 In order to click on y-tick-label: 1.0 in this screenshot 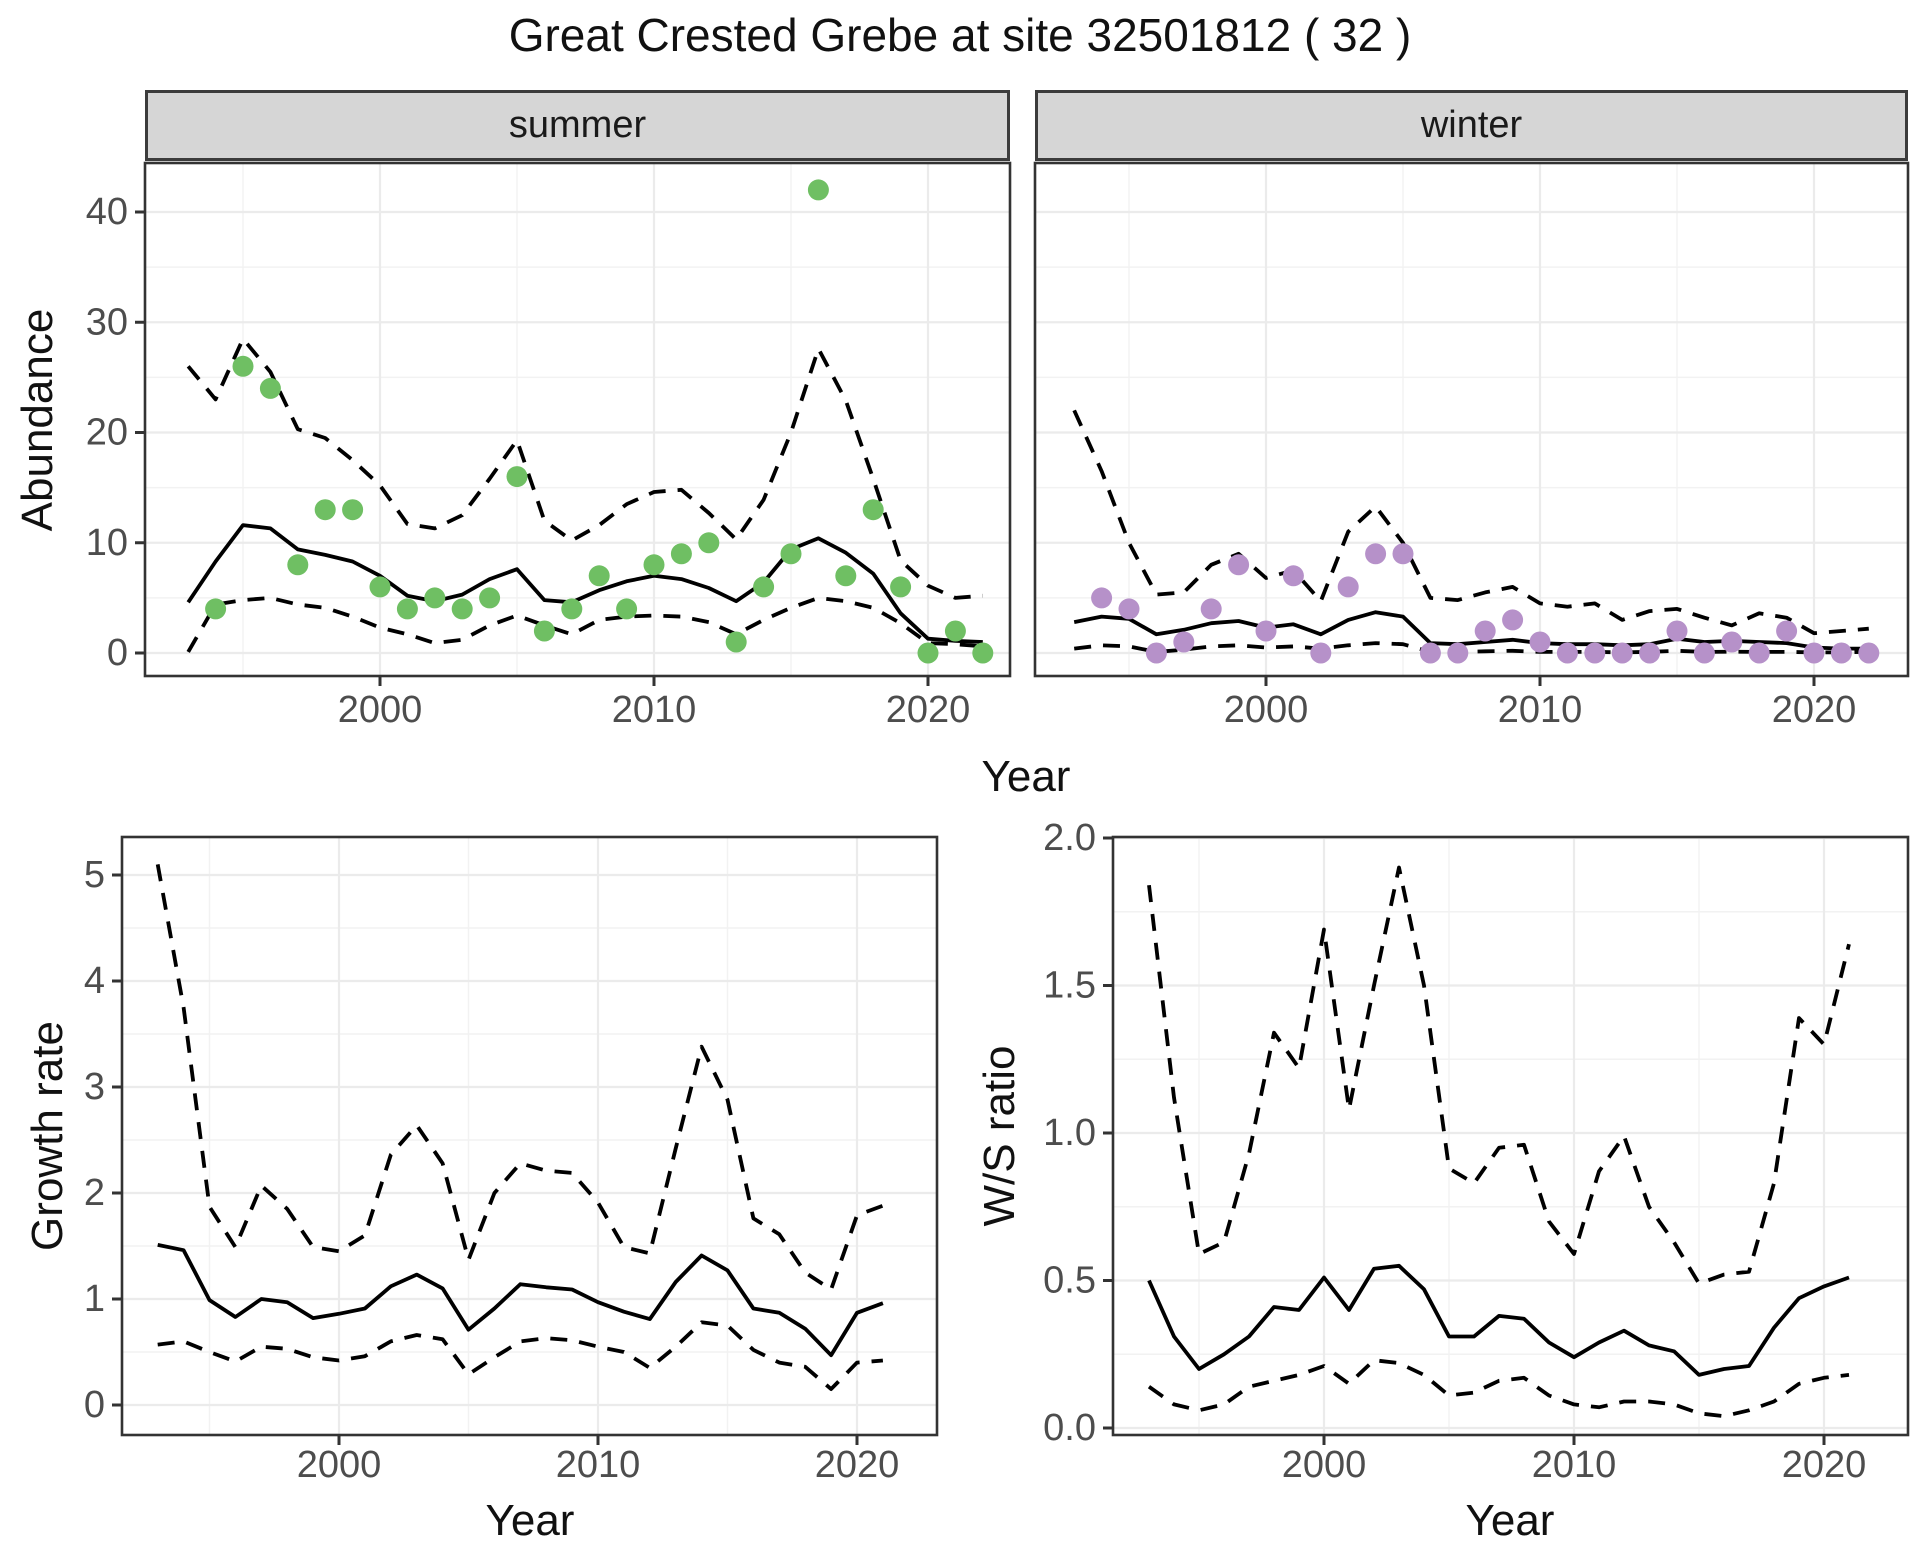, I will do `click(1069, 1133)`.